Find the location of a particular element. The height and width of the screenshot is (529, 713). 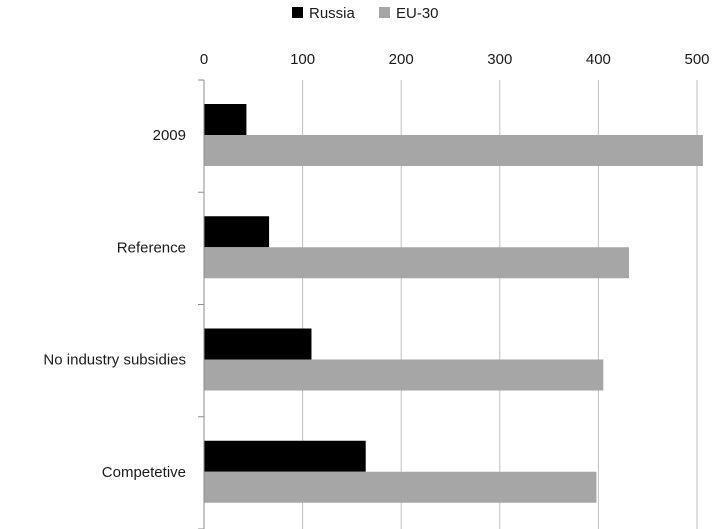

legend-label: EU-30 is located at coordinates (417, 13).